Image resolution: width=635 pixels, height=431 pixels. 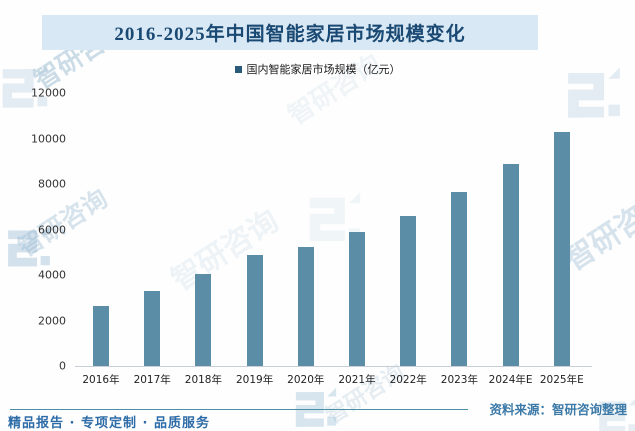 What do you see at coordinates (101, 335) in the screenshot?
I see `bar-2016年` at bounding box center [101, 335].